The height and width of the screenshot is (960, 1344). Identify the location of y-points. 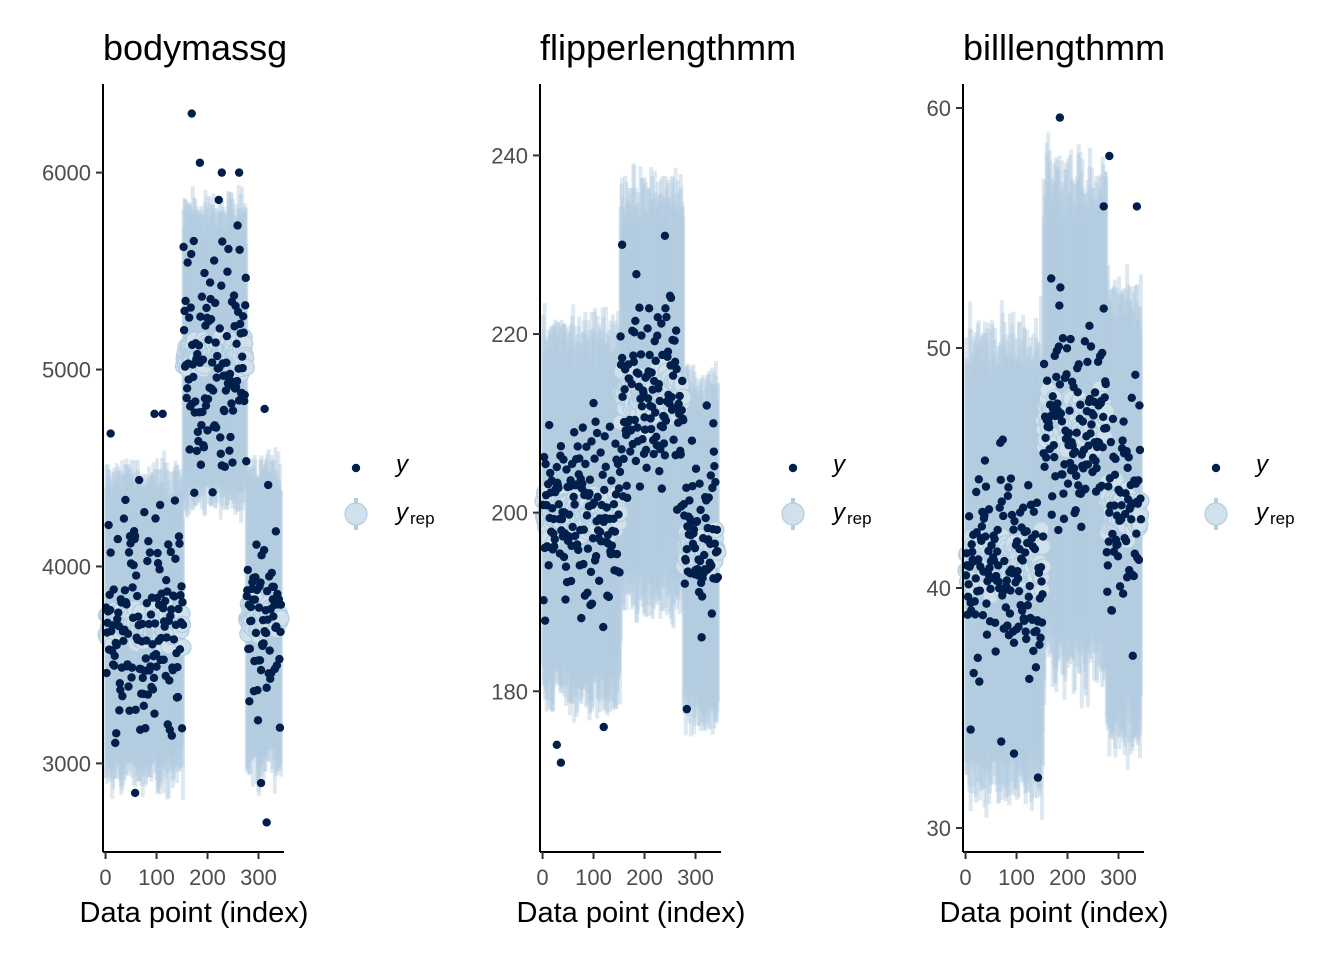
(193, 468).